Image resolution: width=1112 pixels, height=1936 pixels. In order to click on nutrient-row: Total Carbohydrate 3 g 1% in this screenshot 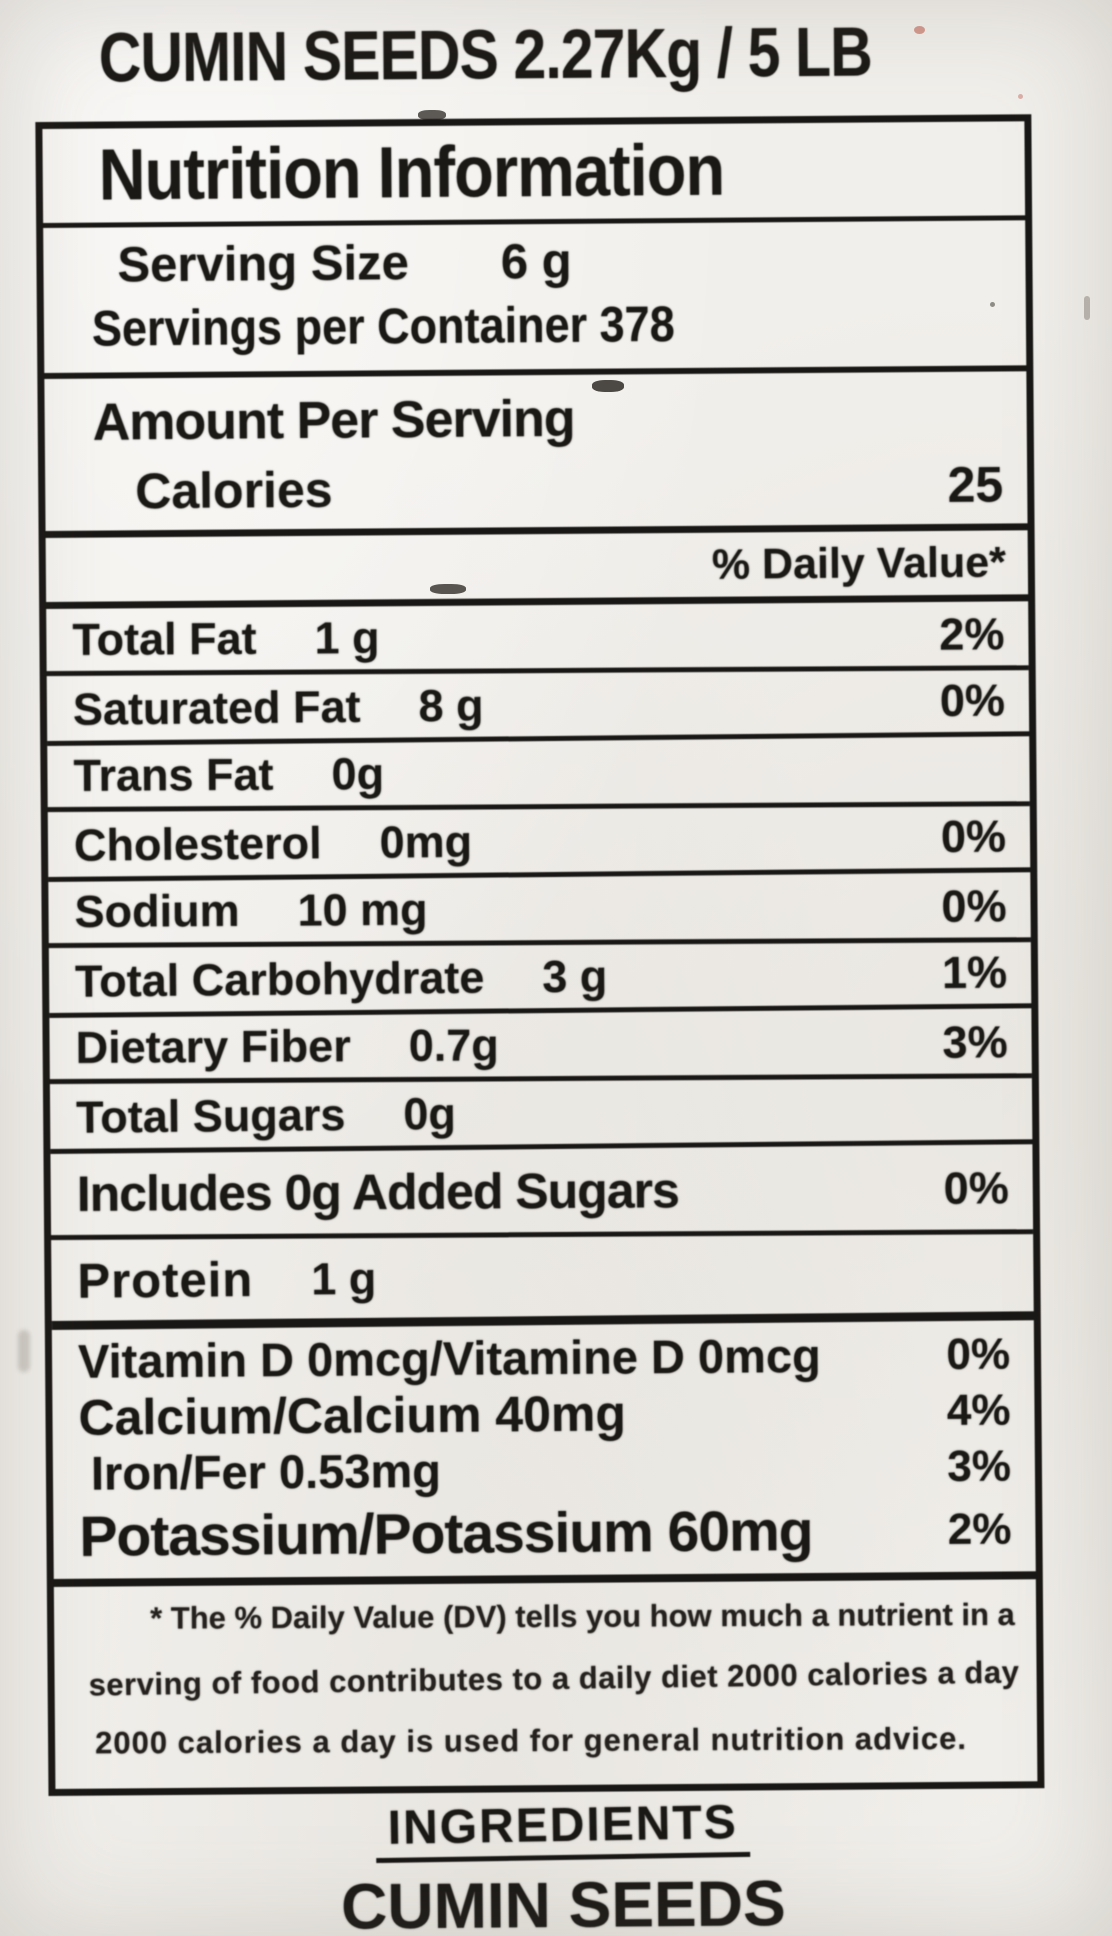, I will do `click(540, 979)`.